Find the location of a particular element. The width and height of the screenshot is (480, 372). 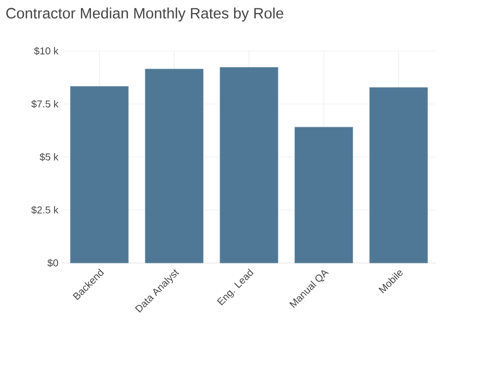

y-tick-label: $5 k is located at coordinates (49, 157).